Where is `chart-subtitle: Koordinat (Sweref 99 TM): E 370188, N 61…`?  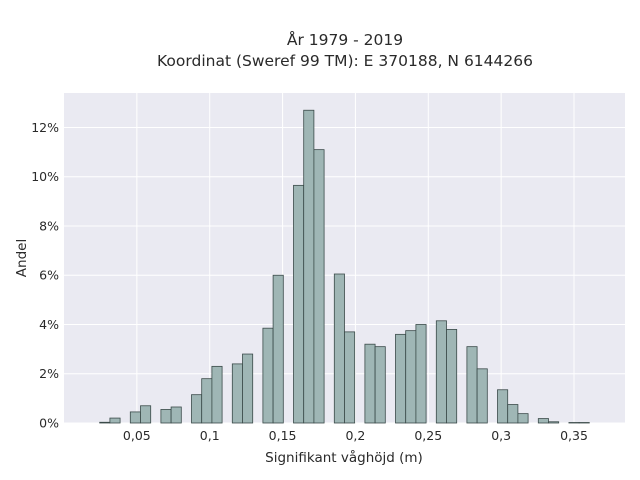
chart-subtitle: Koordinat (Sweref 99 TM): E 370188, N 61… is located at coordinates (345, 61).